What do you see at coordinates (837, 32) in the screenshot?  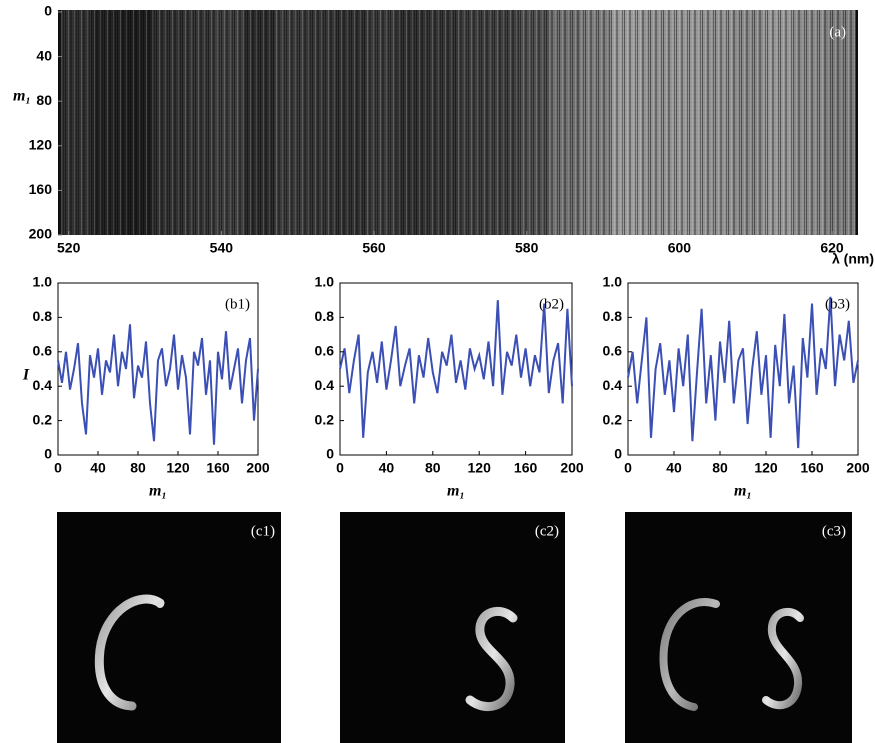 I see `panel-label: (a)` at bounding box center [837, 32].